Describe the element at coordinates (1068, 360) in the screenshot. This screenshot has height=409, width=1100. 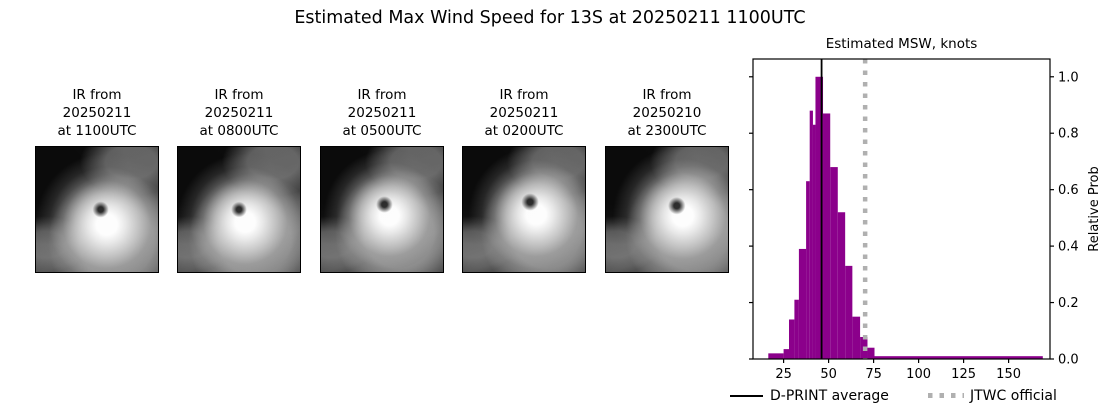
I see `y-tick-label: 0.0` at that location.